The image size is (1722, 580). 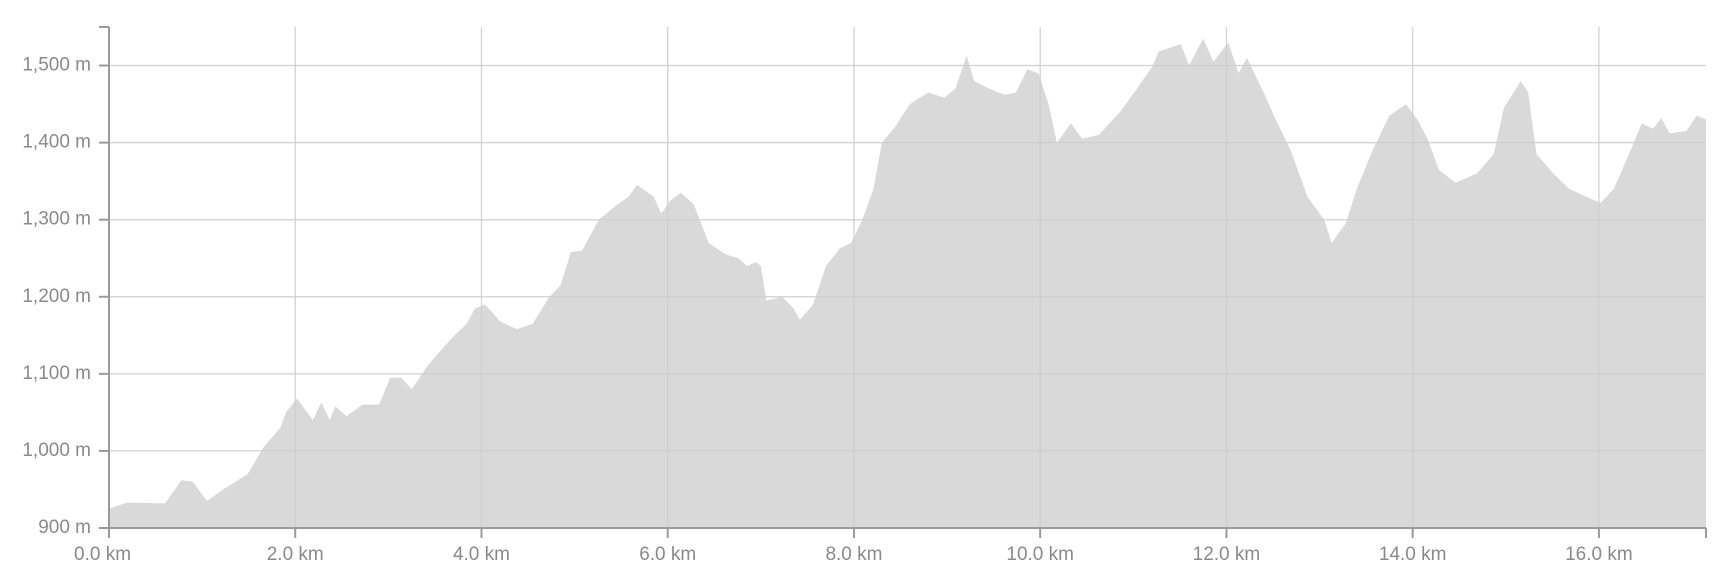 What do you see at coordinates (64, 527) in the screenshot?
I see `y-tick-label: 900 m` at bounding box center [64, 527].